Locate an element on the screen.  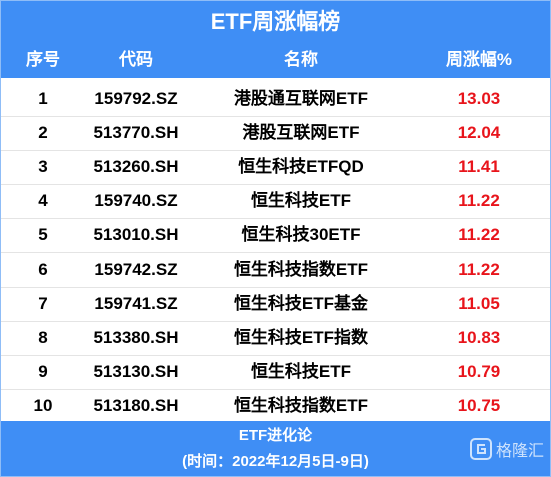
code: 513180.SH is located at coordinates (136, 405).